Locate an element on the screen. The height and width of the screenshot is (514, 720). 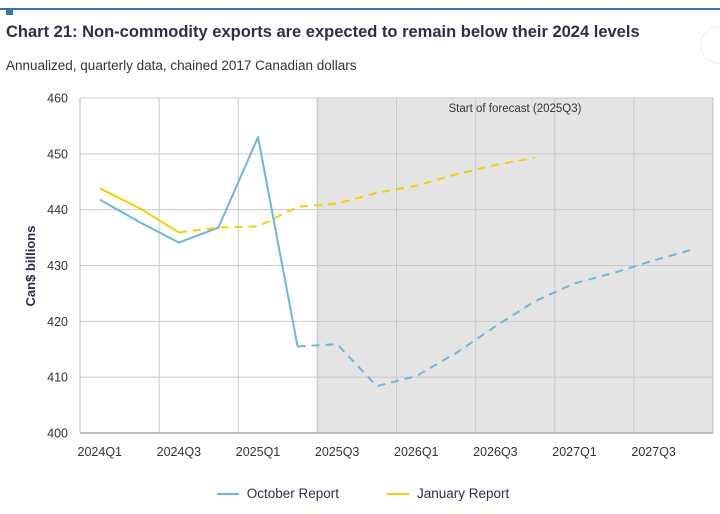
y-tick-label: 430 is located at coordinates (57, 266).